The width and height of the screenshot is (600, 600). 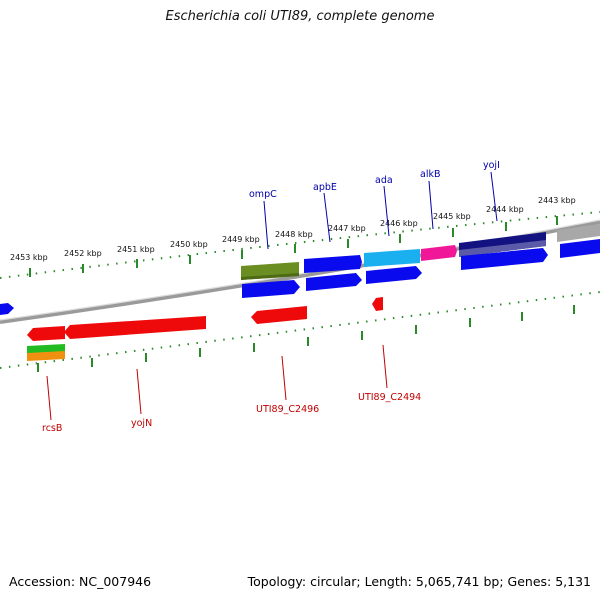 What do you see at coordinates (83, 253) in the screenshot?
I see `kbp-label: 2452 kbp` at bounding box center [83, 253].